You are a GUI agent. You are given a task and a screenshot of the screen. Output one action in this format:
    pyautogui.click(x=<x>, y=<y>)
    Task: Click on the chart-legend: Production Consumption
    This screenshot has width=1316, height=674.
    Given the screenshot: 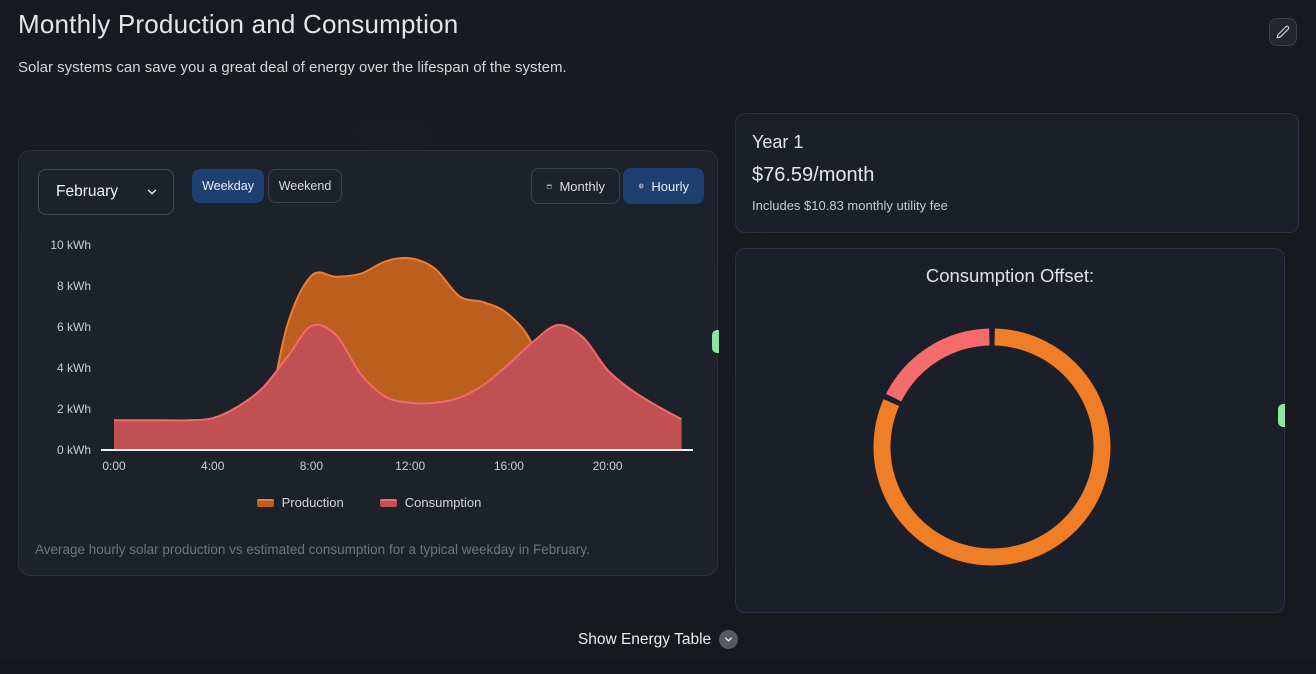 What is the action you would take?
    pyautogui.click(x=369, y=502)
    